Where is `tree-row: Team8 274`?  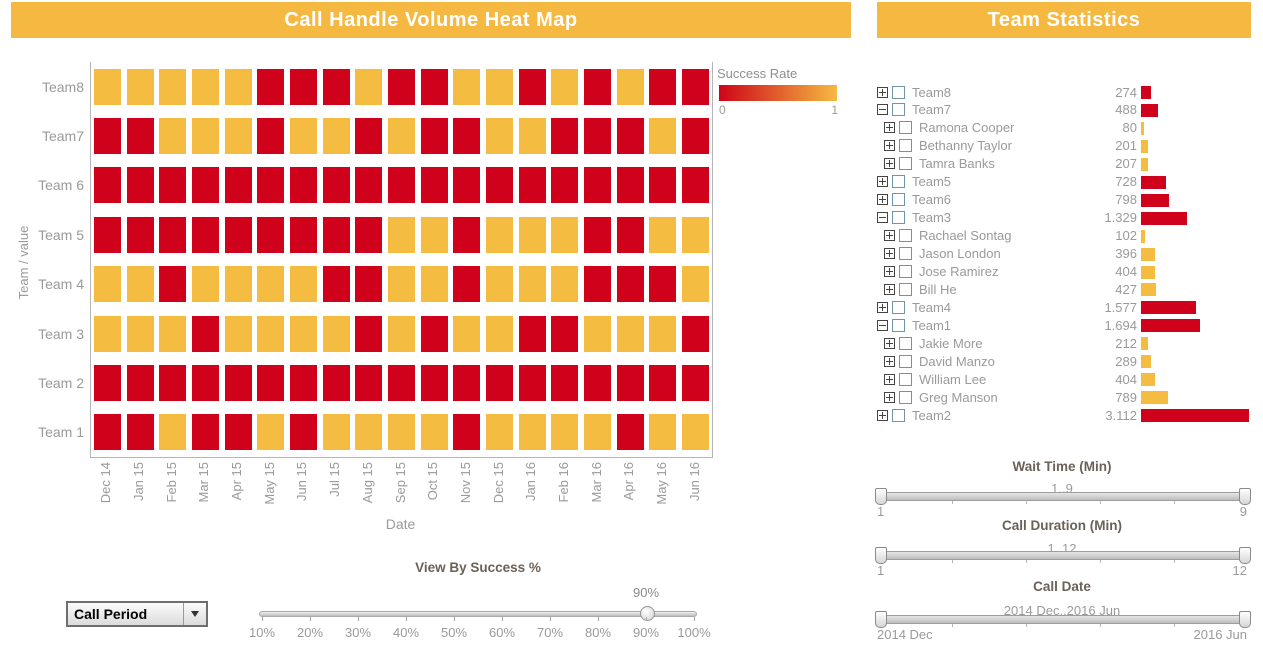
tree-row: Team8 274 is located at coordinates (1064, 92).